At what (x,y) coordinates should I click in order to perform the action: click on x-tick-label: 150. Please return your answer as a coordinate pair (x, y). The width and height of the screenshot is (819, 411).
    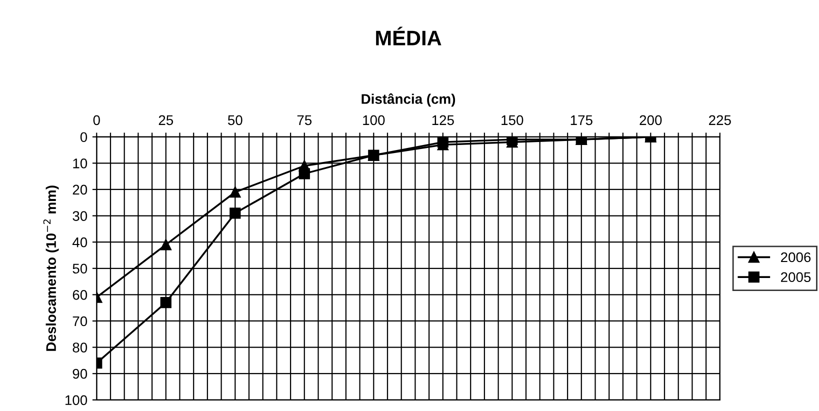
    Looking at the image, I should click on (513, 120).